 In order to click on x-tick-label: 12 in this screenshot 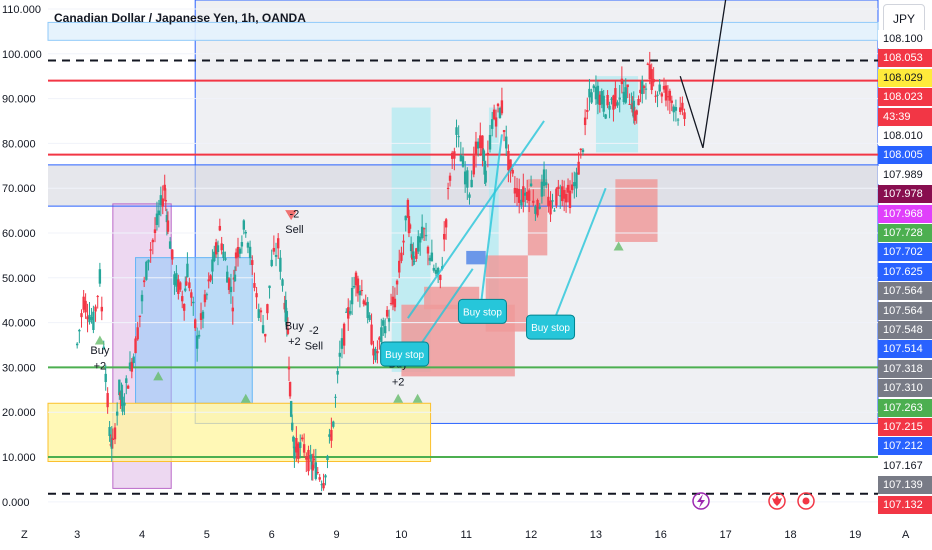, I will do `click(531, 535)`.